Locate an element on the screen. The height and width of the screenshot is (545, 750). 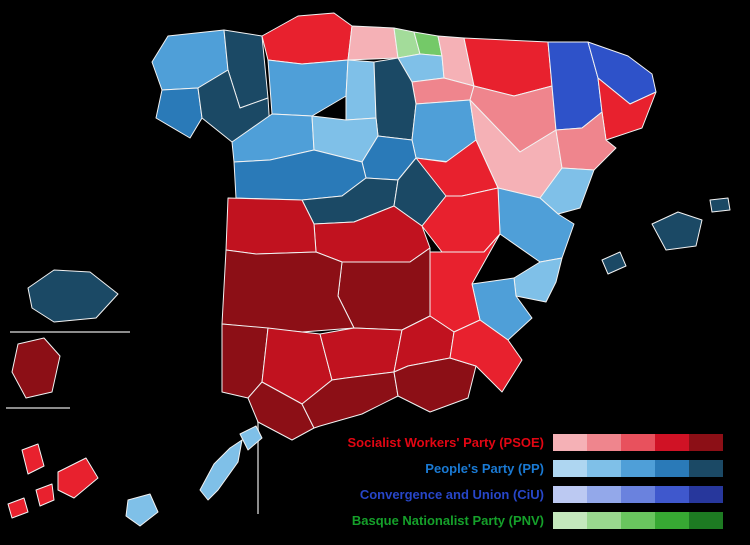
province-caceres is located at coordinates (271, 226).